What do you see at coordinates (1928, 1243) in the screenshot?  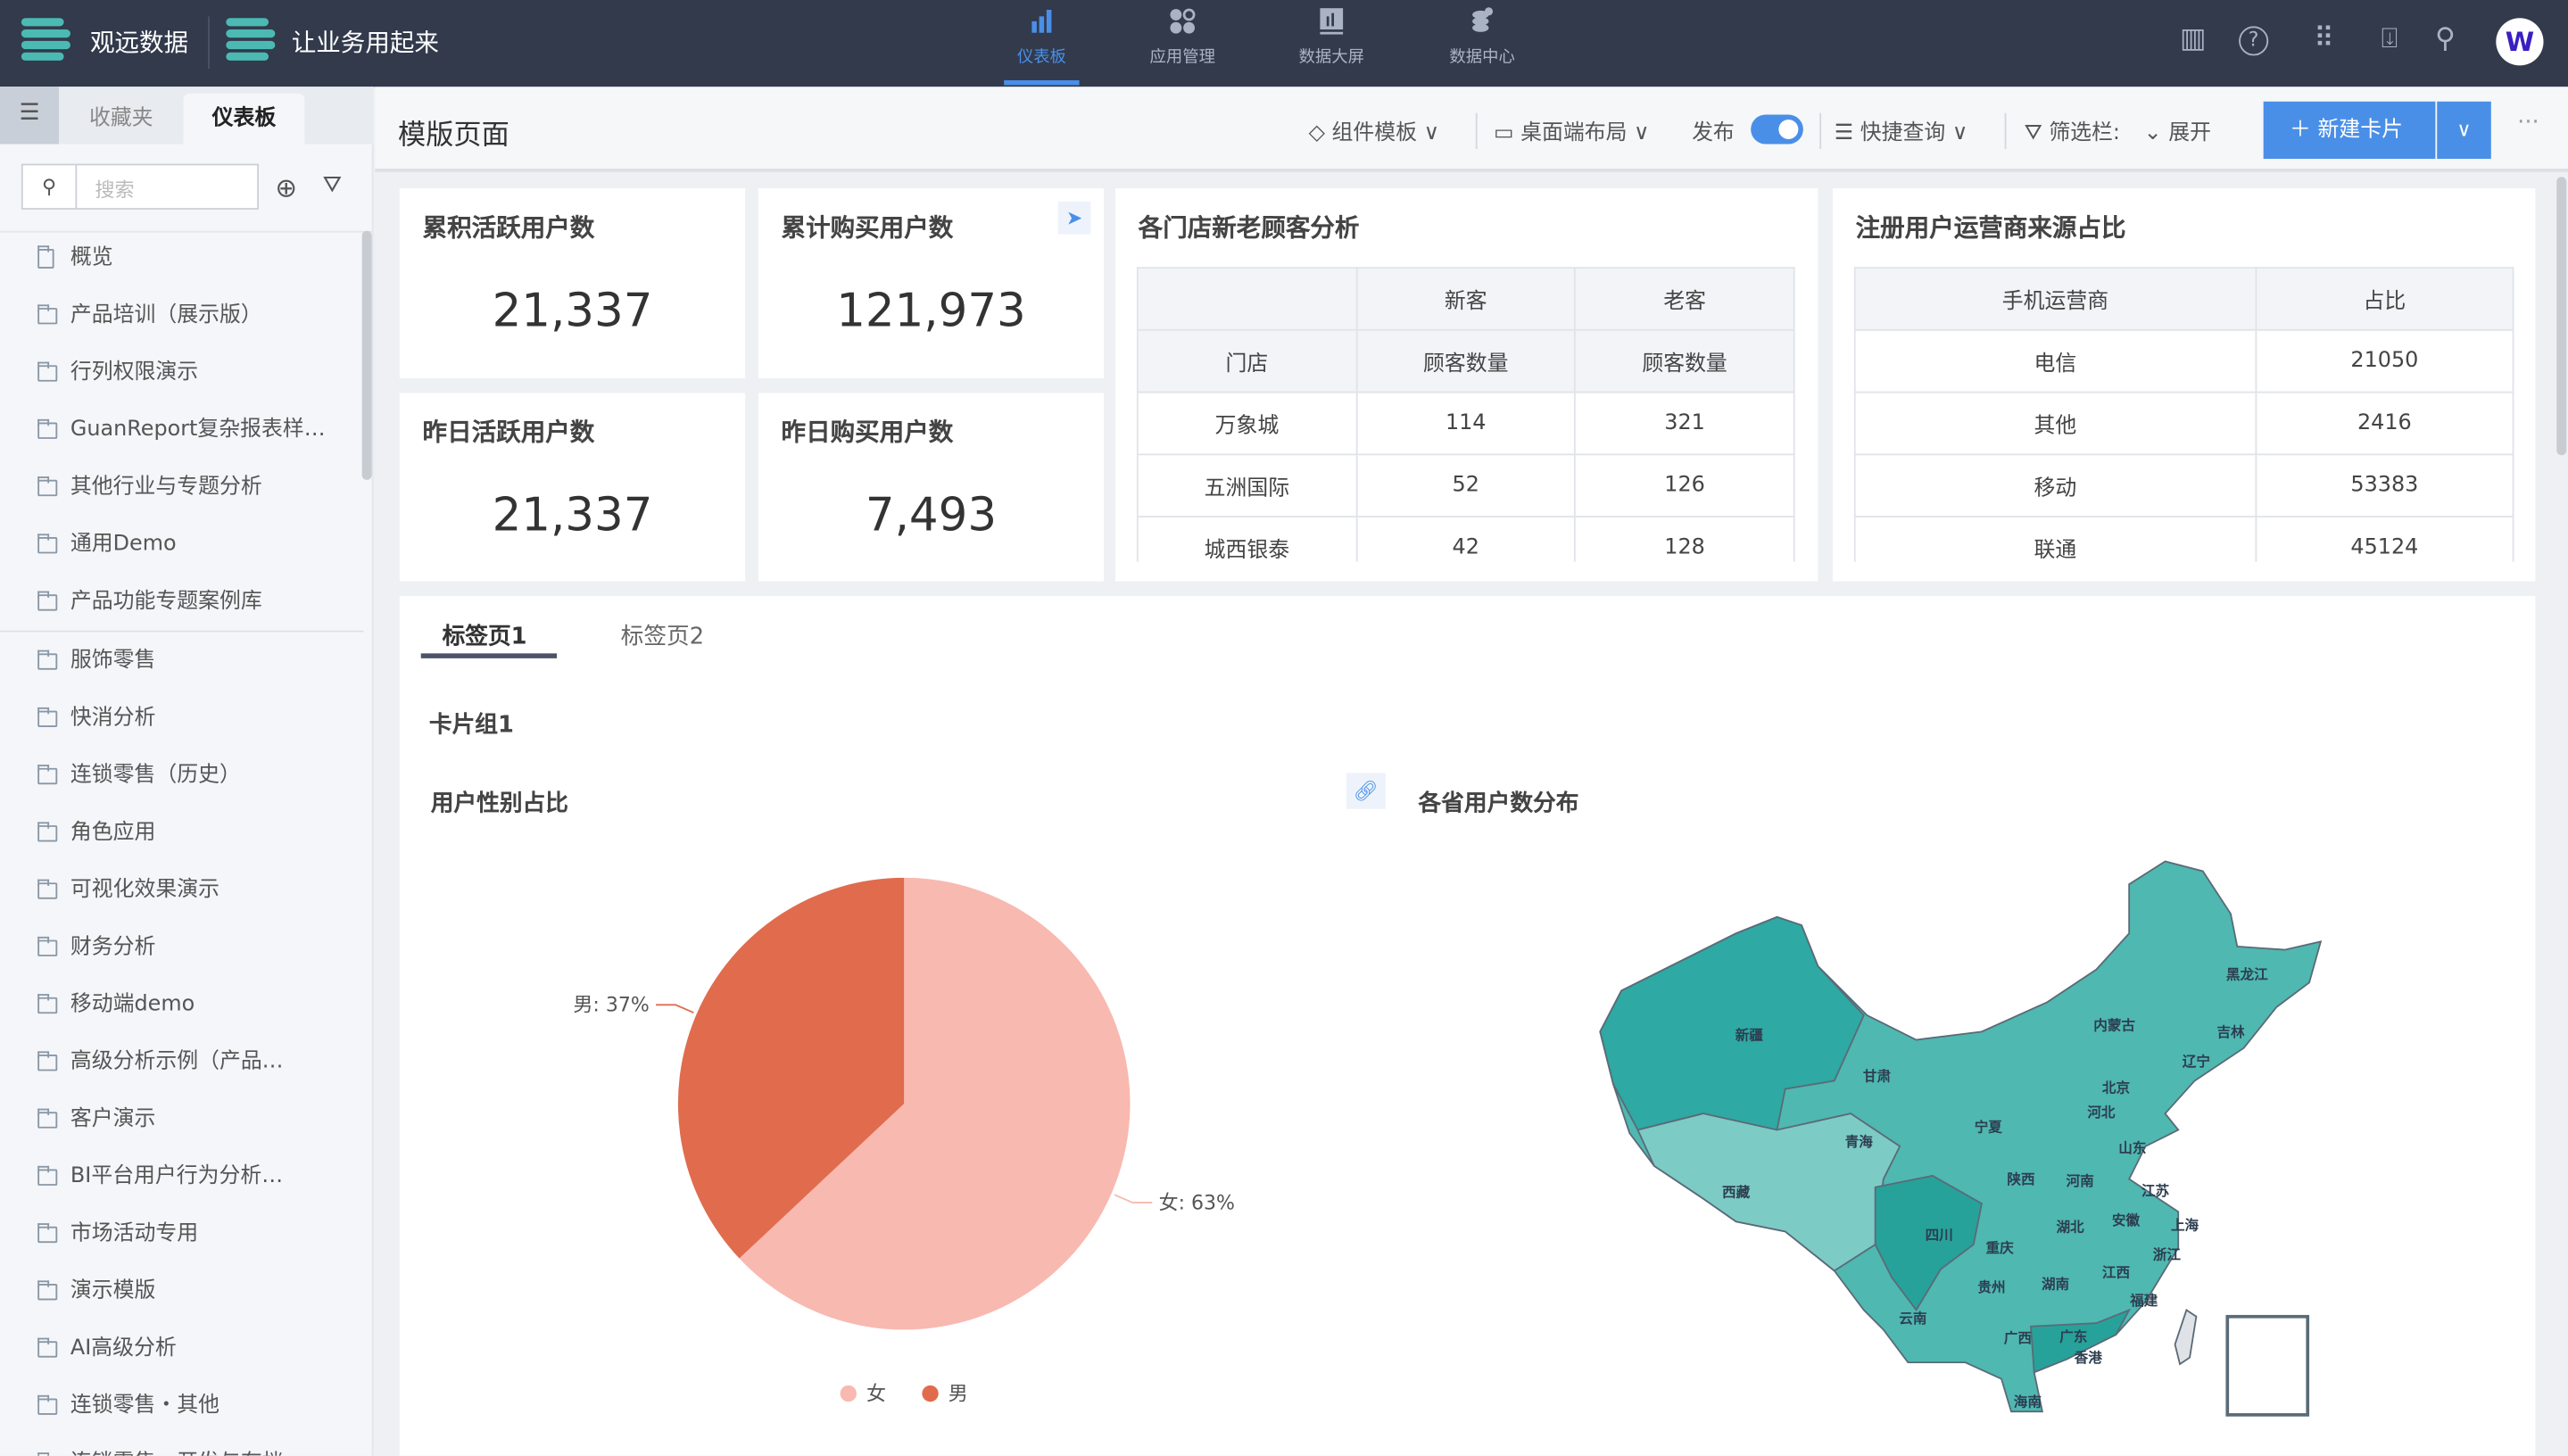 I see `map-region-四川` at bounding box center [1928, 1243].